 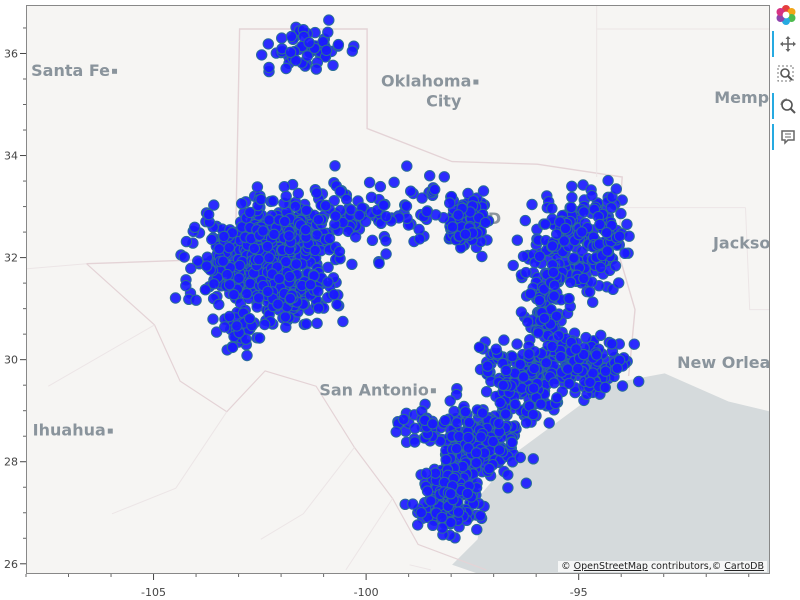 I want to click on bokeh-logo, so click(x=786, y=15).